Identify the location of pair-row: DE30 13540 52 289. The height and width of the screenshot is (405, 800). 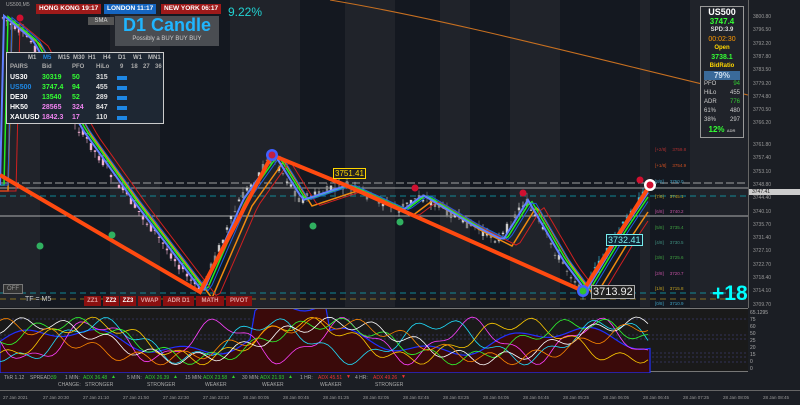
(86, 99).